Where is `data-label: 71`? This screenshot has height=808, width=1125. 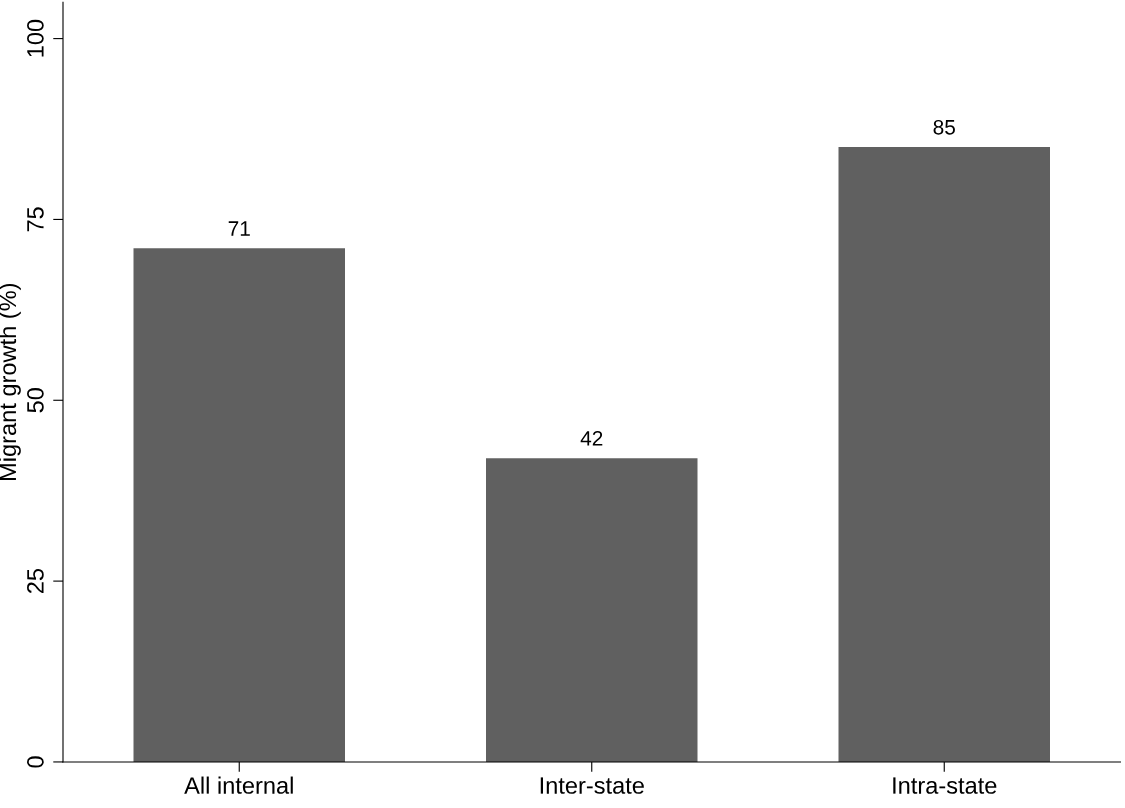
data-label: 71 is located at coordinates (239, 228).